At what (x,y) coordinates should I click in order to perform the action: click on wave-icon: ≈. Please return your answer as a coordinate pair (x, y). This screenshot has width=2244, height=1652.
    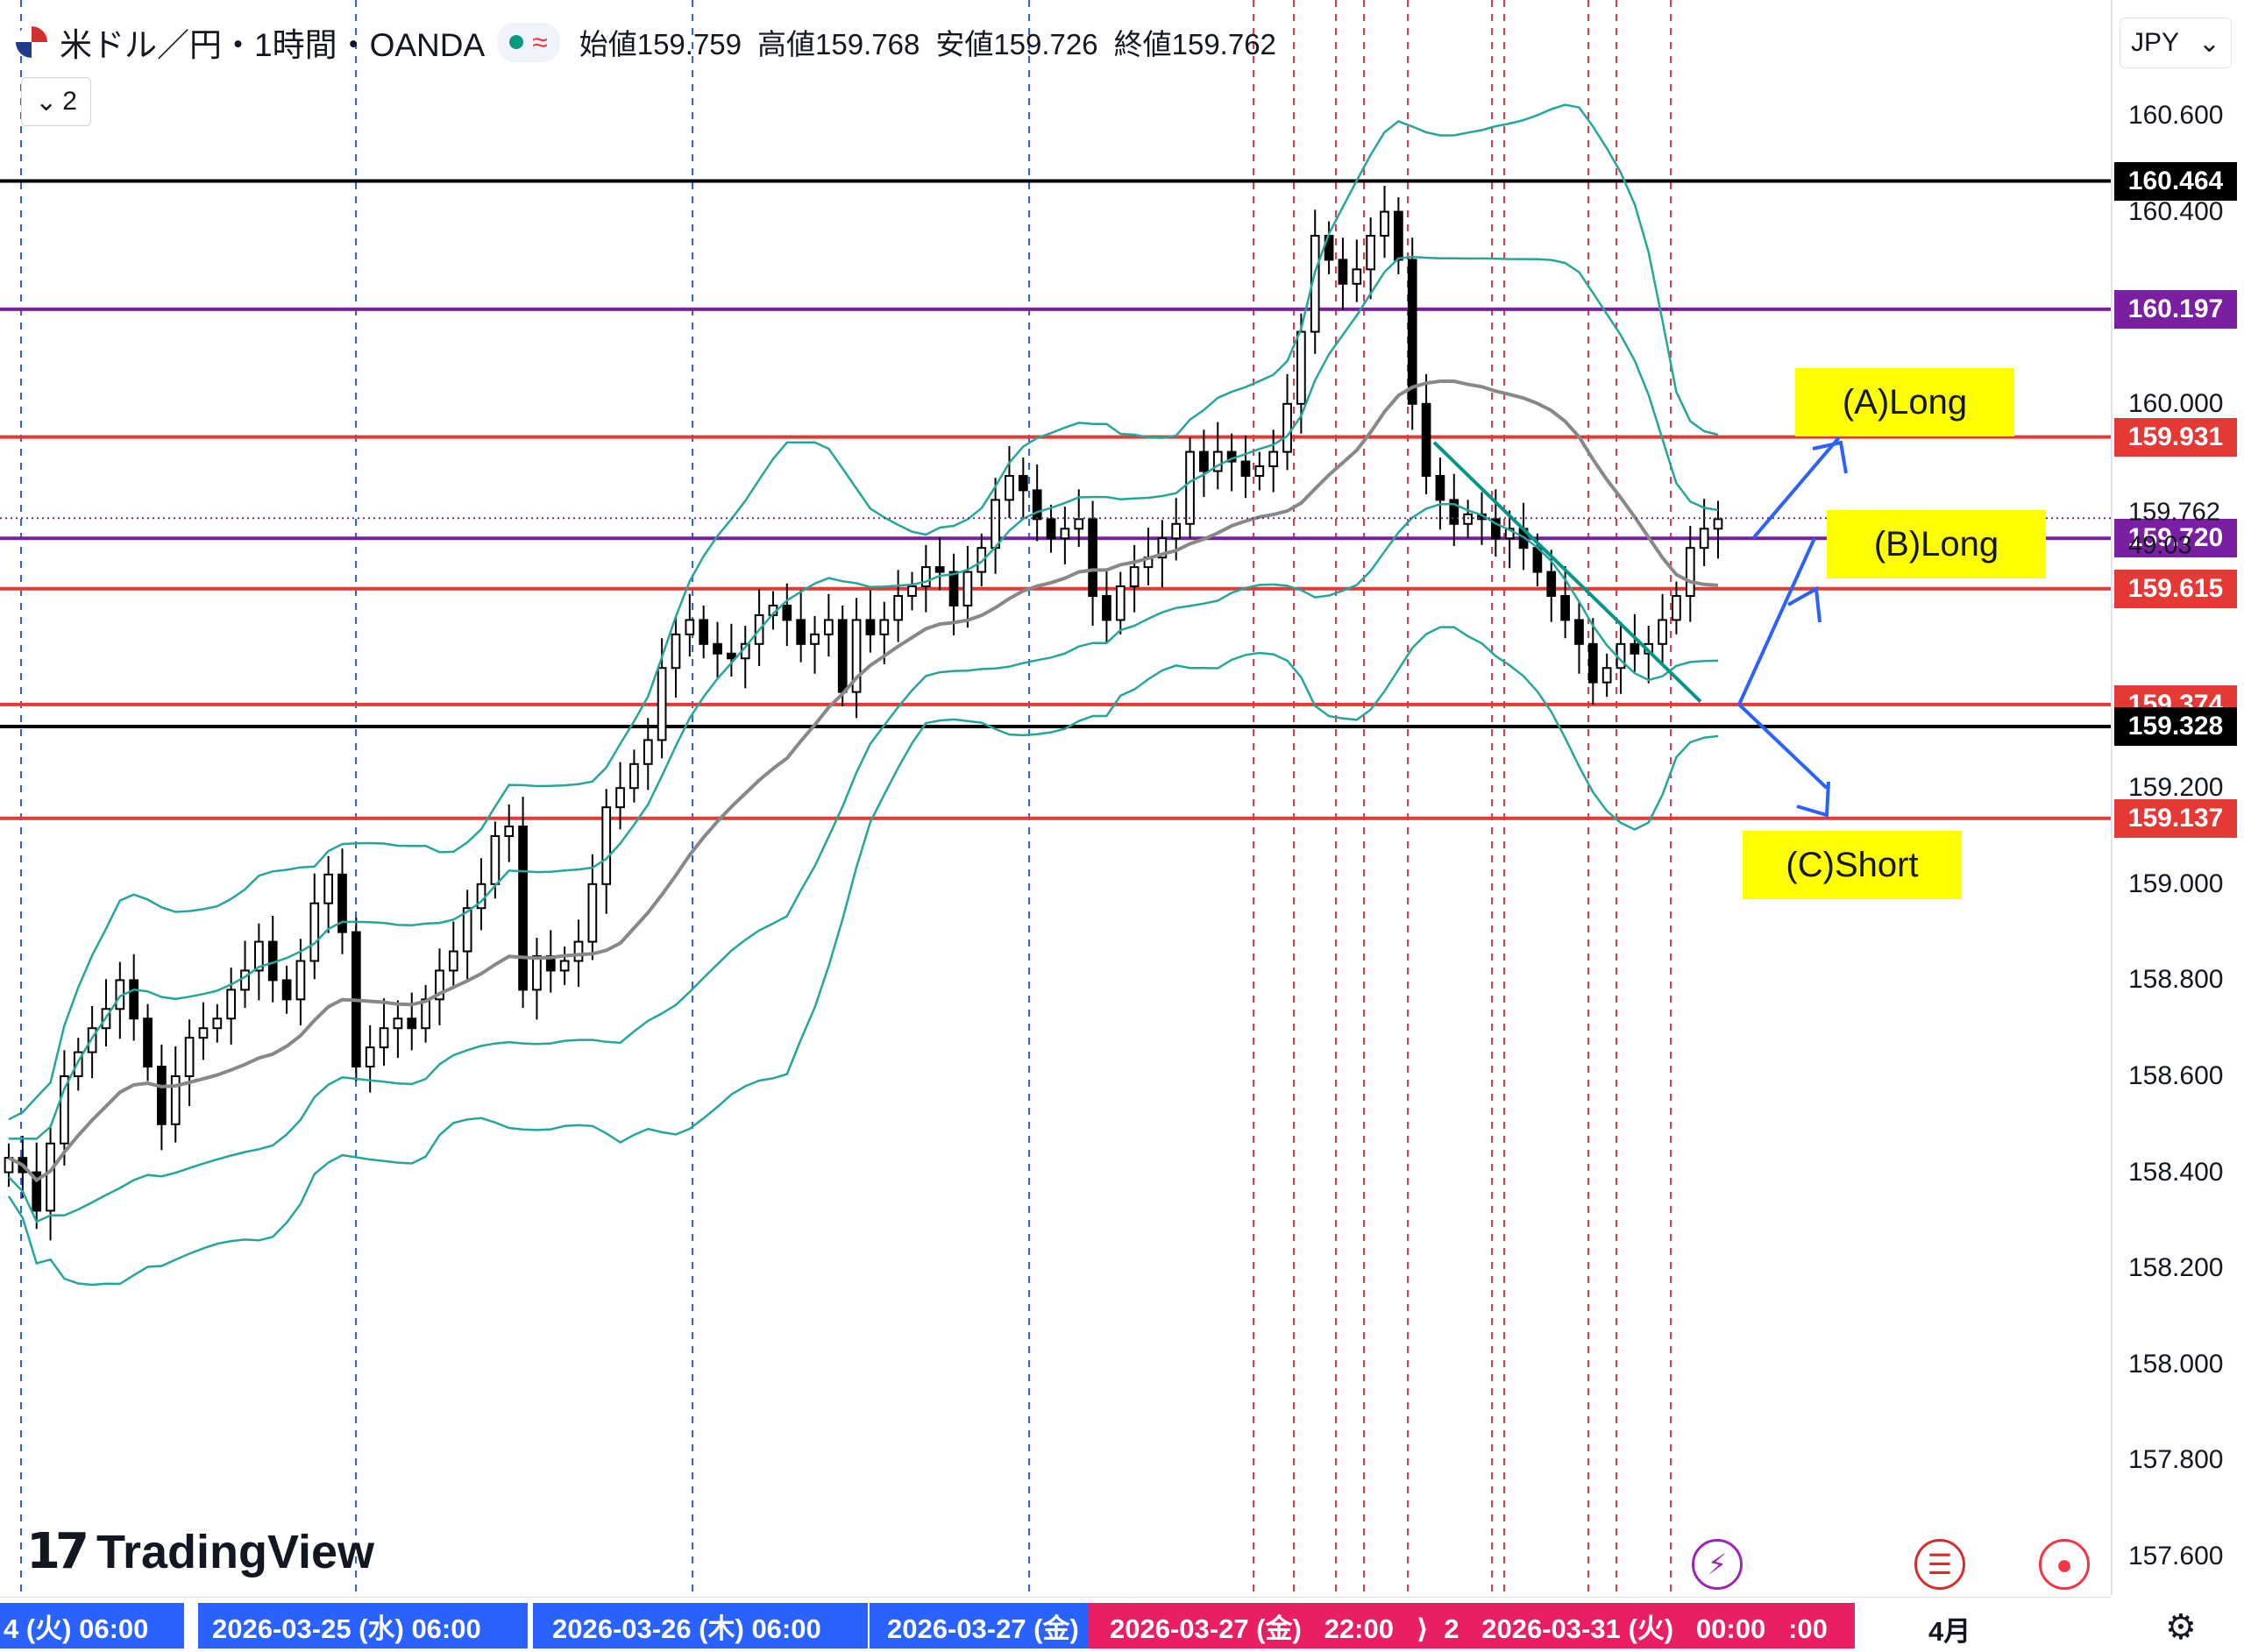
    Looking at the image, I should click on (540, 41).